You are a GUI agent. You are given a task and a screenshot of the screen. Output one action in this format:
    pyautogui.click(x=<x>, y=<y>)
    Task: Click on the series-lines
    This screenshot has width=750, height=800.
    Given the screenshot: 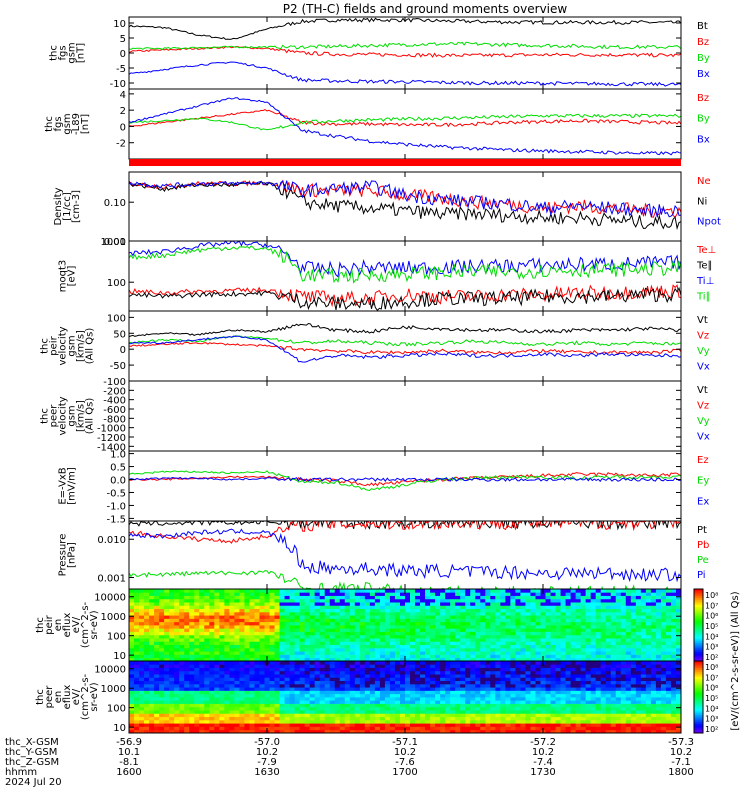 What is the action you would take?
    pyautogui.click(x=405, y=205)
    